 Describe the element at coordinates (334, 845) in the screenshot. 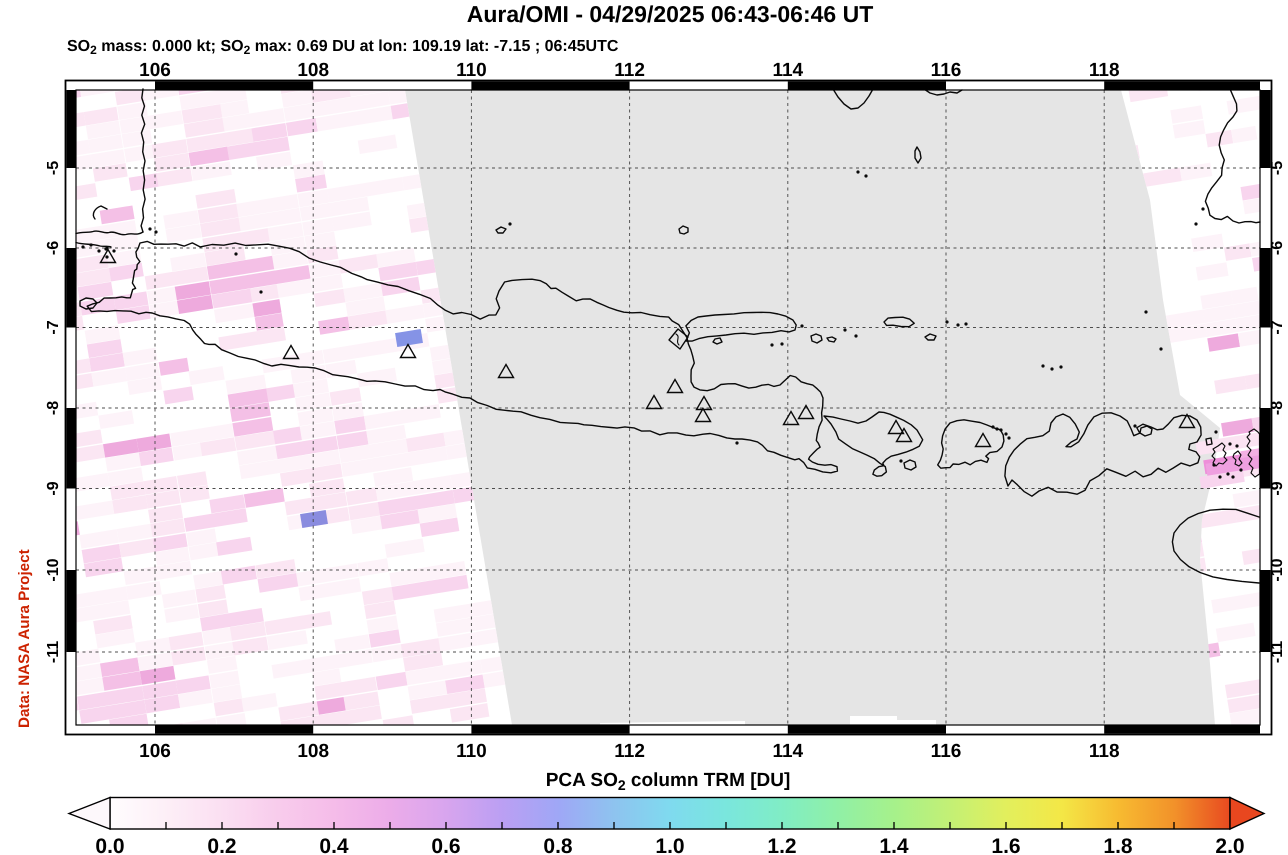

I see `svg-text: 0.4` at that location.